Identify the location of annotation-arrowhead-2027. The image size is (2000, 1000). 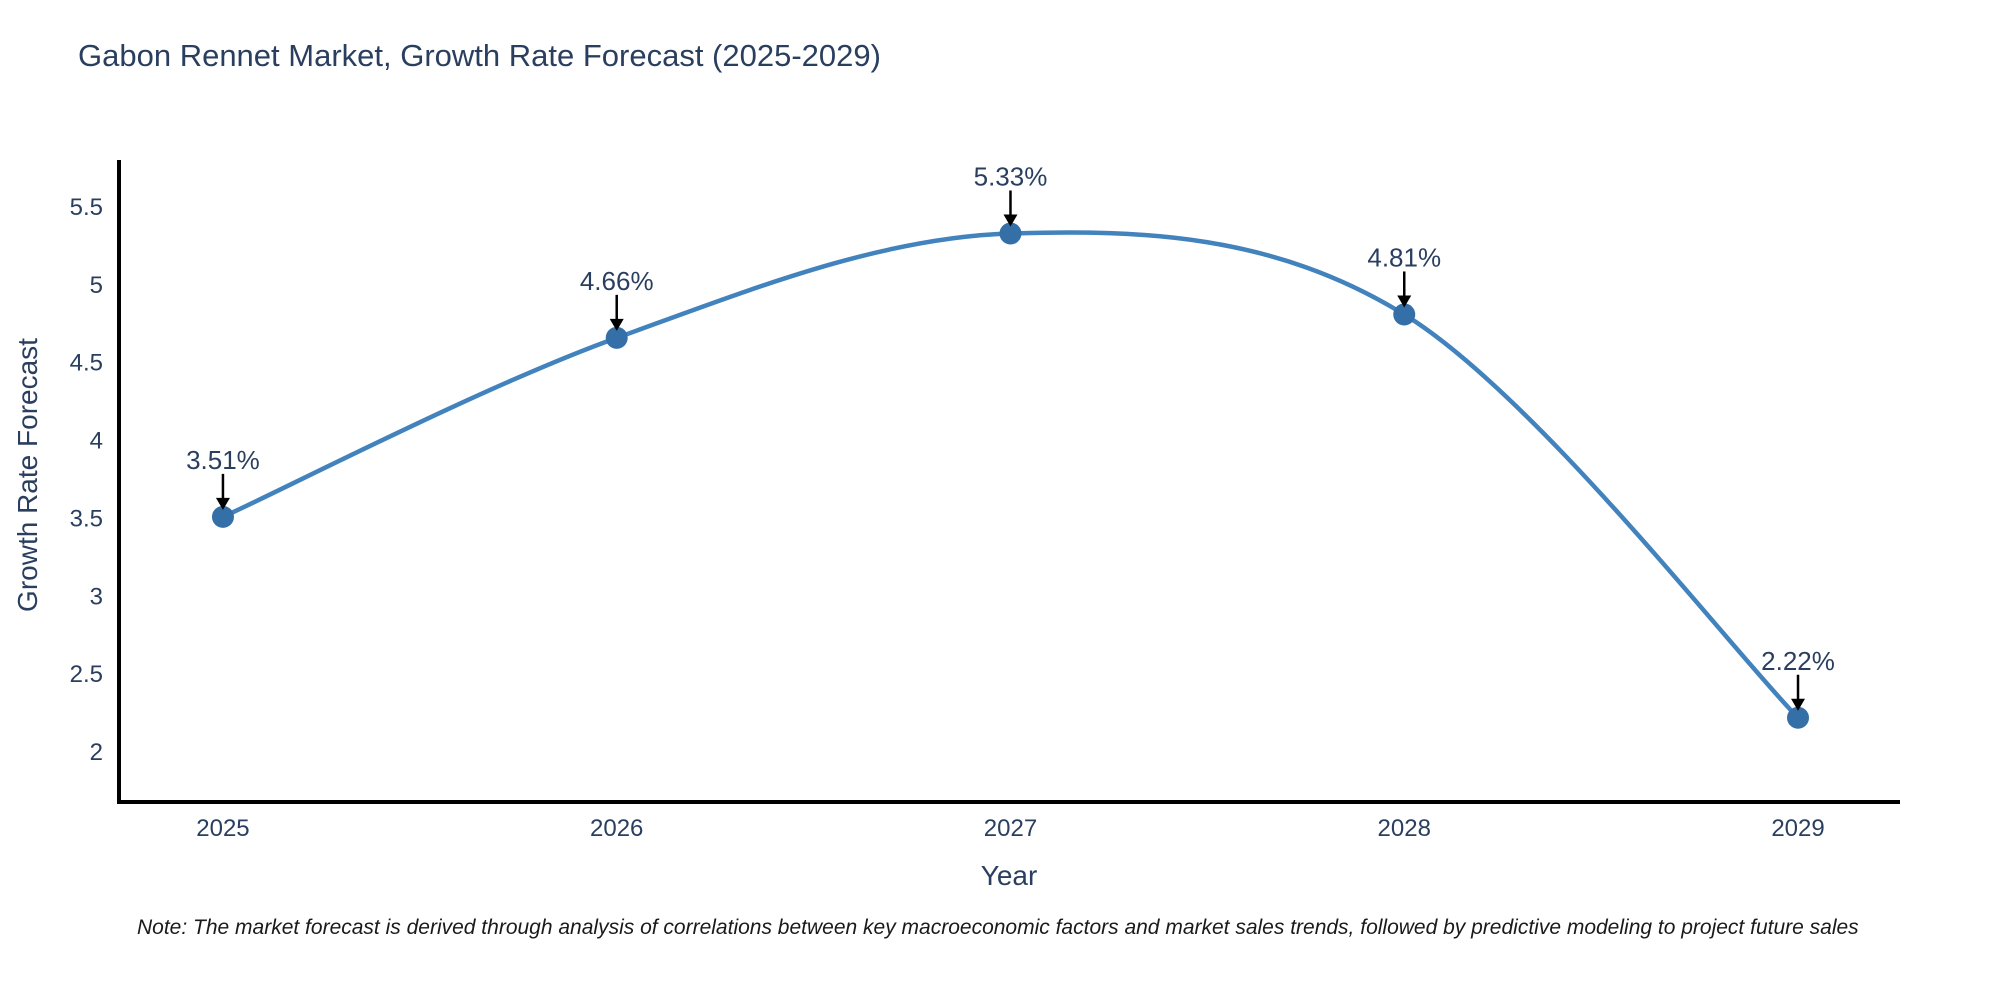
(1010, 220).